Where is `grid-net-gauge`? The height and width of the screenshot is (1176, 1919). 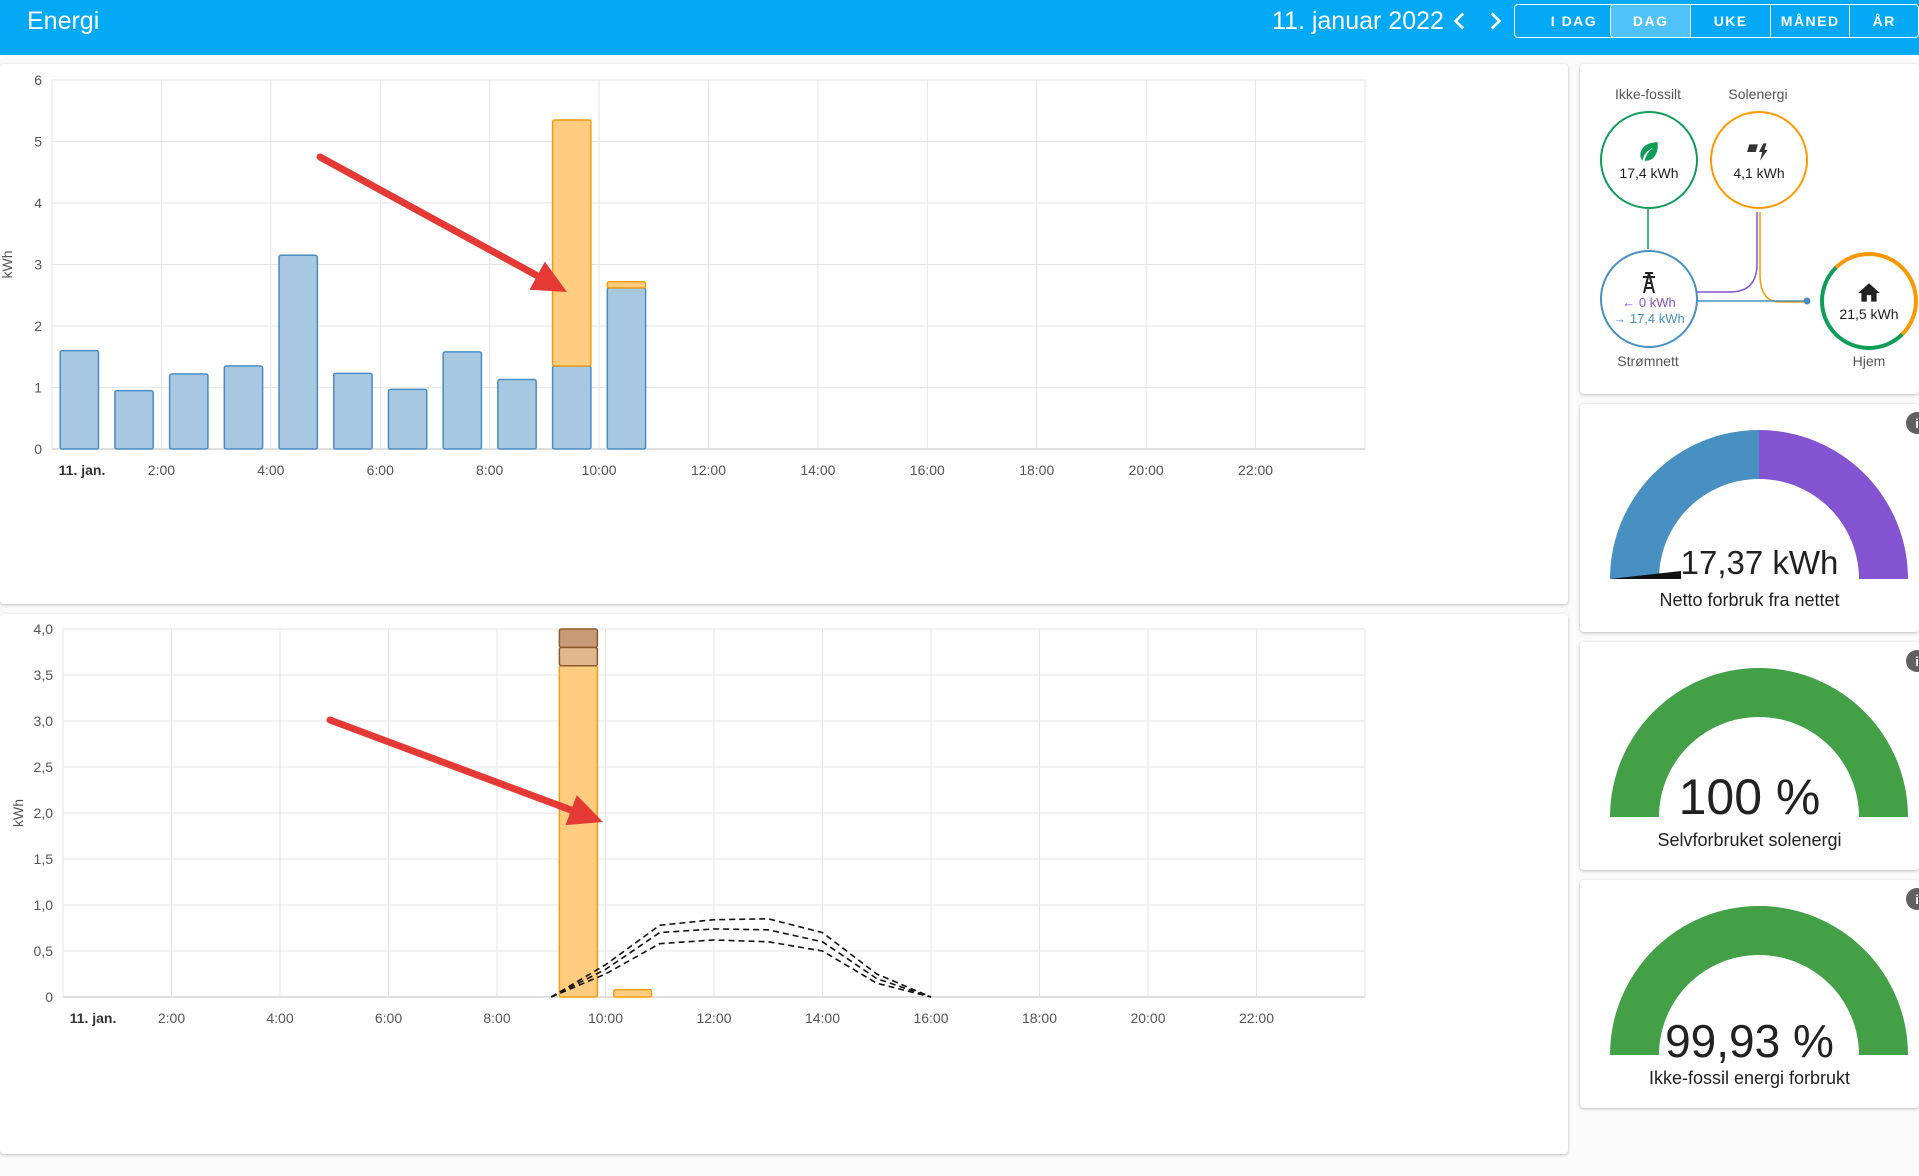 grid-net-gauge is located at coordinates (1759, 504).